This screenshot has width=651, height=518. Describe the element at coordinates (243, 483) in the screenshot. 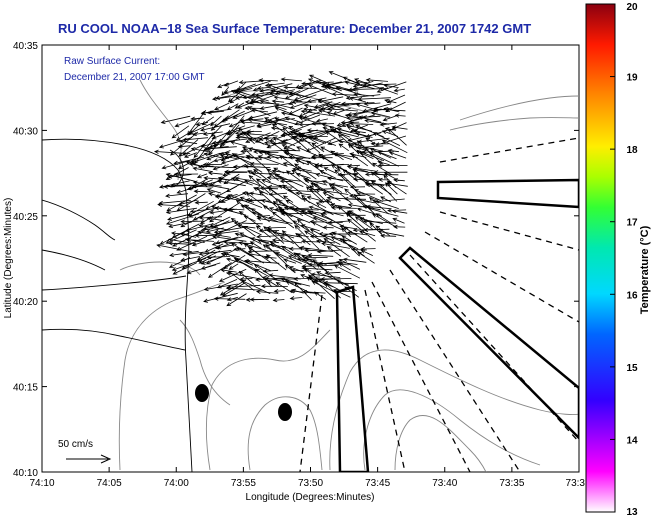

I see `x-tick-label: 73:55` at that location.